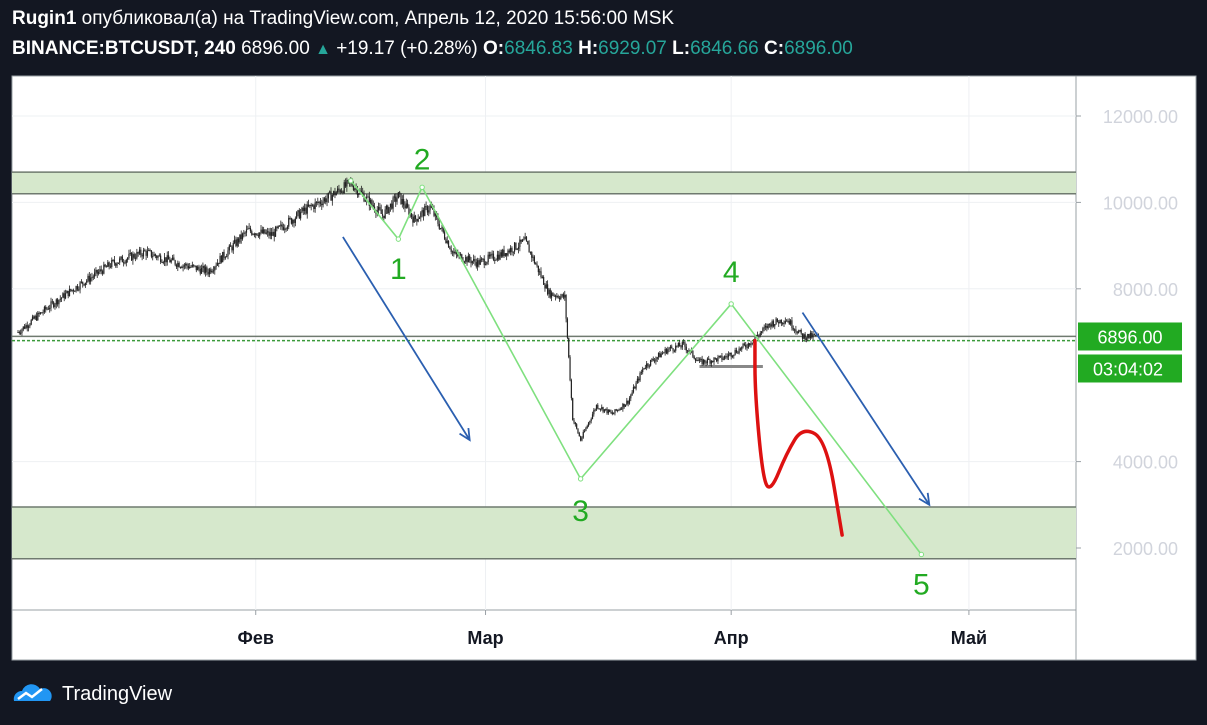 The image size is (1207, 725). Describe the element at coordinates (798, 437) in the screenshot. I see `forecast-path` at that location.